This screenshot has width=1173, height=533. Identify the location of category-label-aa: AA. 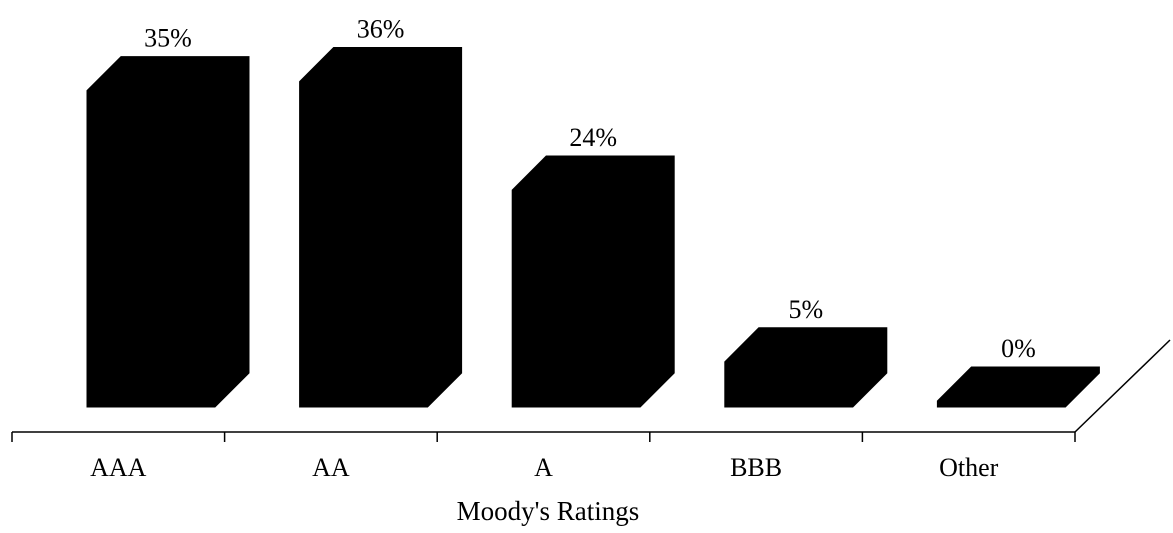
(331, 467).